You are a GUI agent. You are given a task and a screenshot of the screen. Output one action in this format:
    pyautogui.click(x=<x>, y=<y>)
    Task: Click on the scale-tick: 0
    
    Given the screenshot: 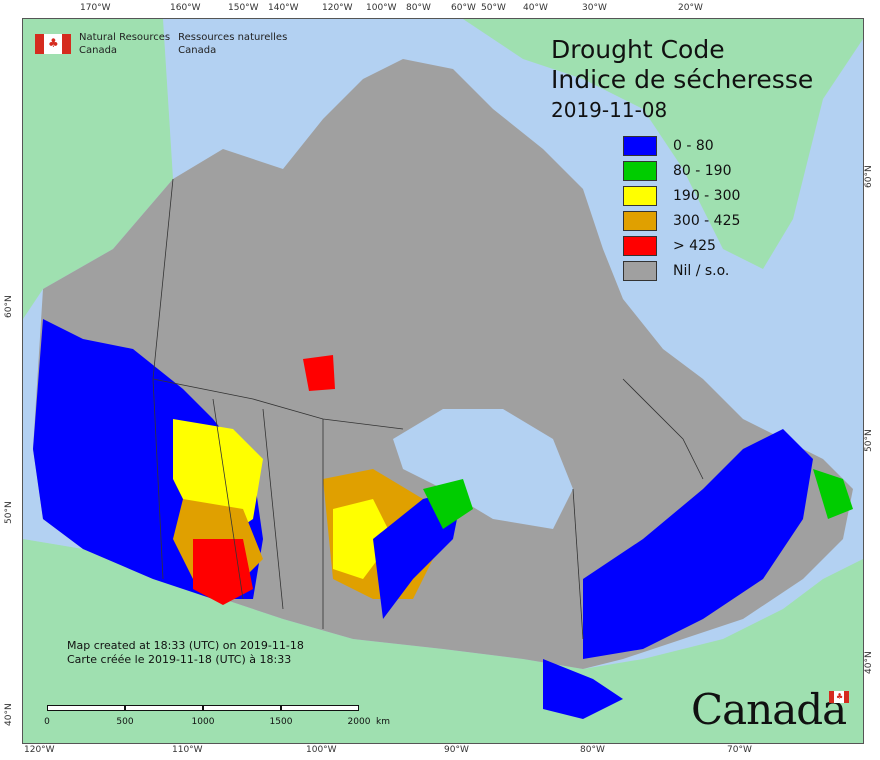 What is the action you would take?
    pyautogui.click(x=47, y=722)
    